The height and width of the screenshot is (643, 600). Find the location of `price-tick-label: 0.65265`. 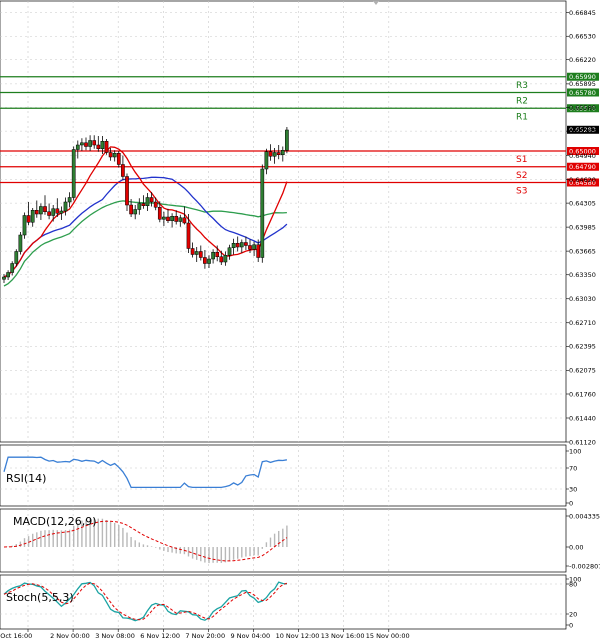

price-tick-label: 0.65265 is located at coordinates (582, 131).